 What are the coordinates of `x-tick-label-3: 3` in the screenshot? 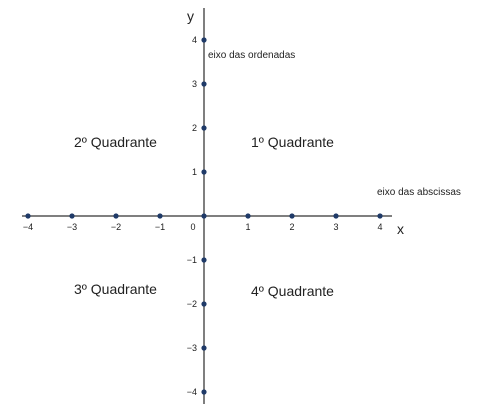 It's located at (335, 227).